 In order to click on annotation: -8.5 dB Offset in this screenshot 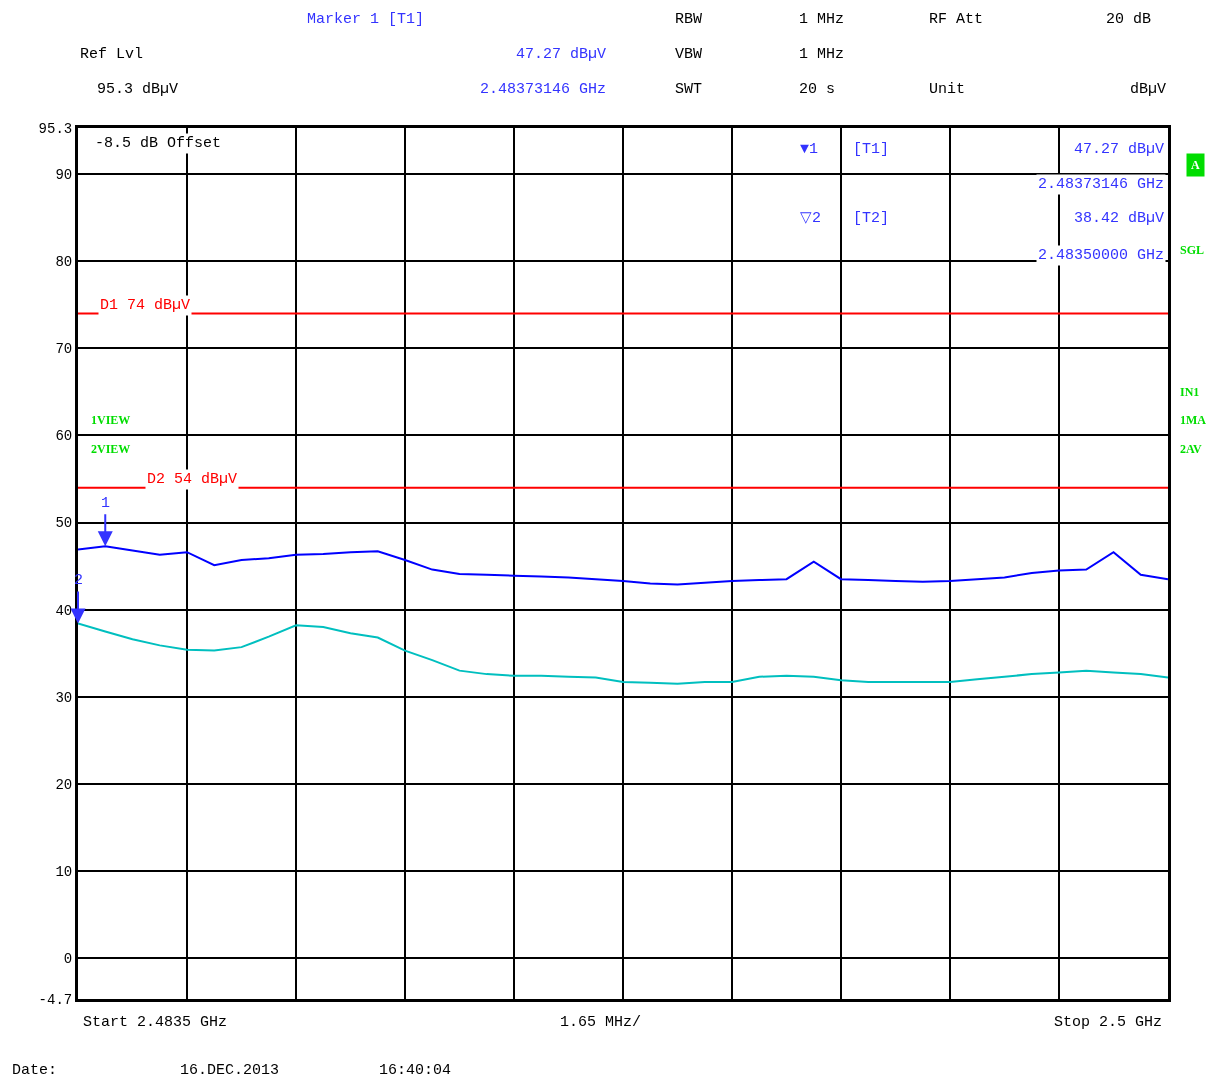, I will do `click(158, 143)`.